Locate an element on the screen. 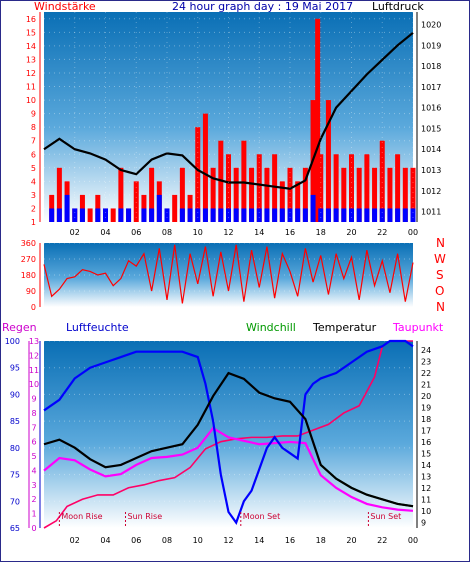  legend-rain: Regen is located at coordinates (19, 327).